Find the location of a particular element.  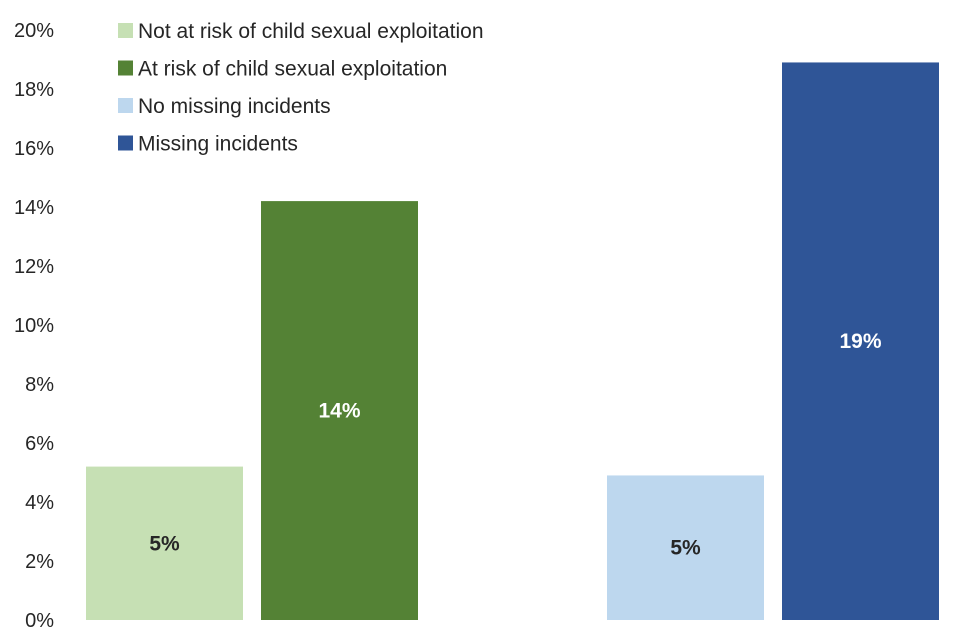

y-tick-label: 16% is located at coordinates (34, 149).